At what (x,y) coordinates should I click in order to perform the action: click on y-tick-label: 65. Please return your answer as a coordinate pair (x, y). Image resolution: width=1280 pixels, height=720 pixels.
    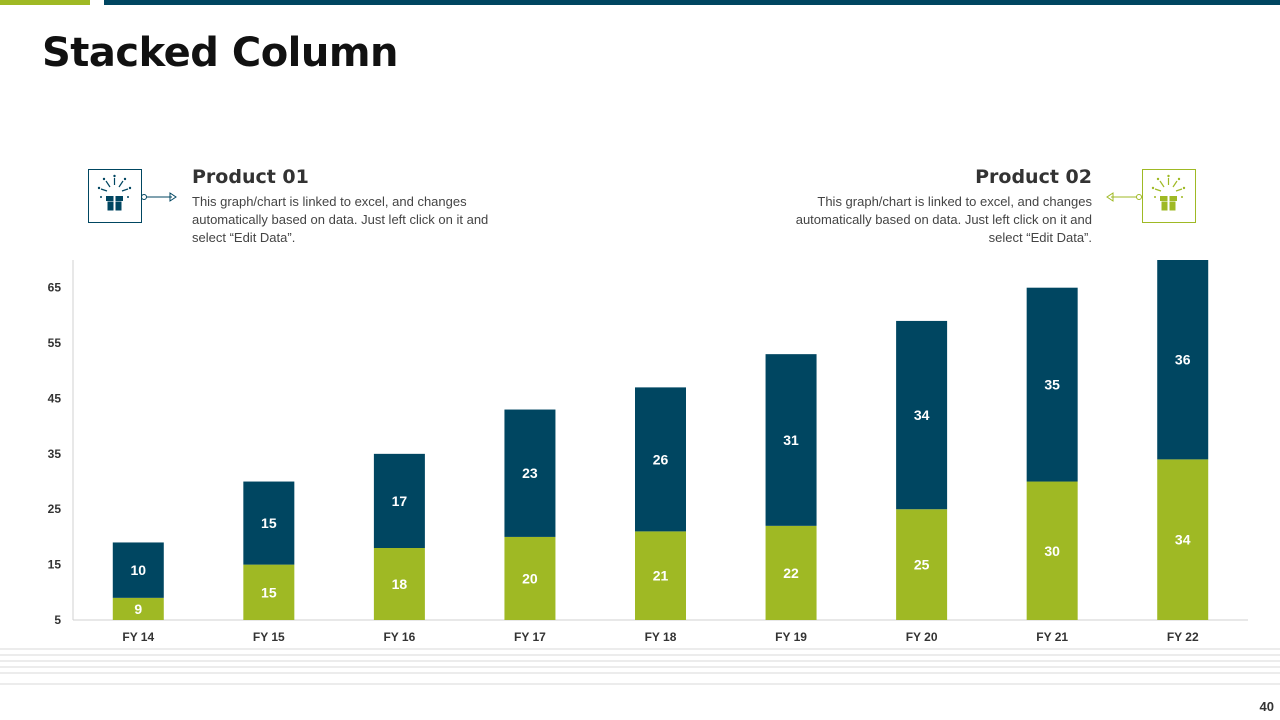
    Looking at the image, I should click on (55, 288).